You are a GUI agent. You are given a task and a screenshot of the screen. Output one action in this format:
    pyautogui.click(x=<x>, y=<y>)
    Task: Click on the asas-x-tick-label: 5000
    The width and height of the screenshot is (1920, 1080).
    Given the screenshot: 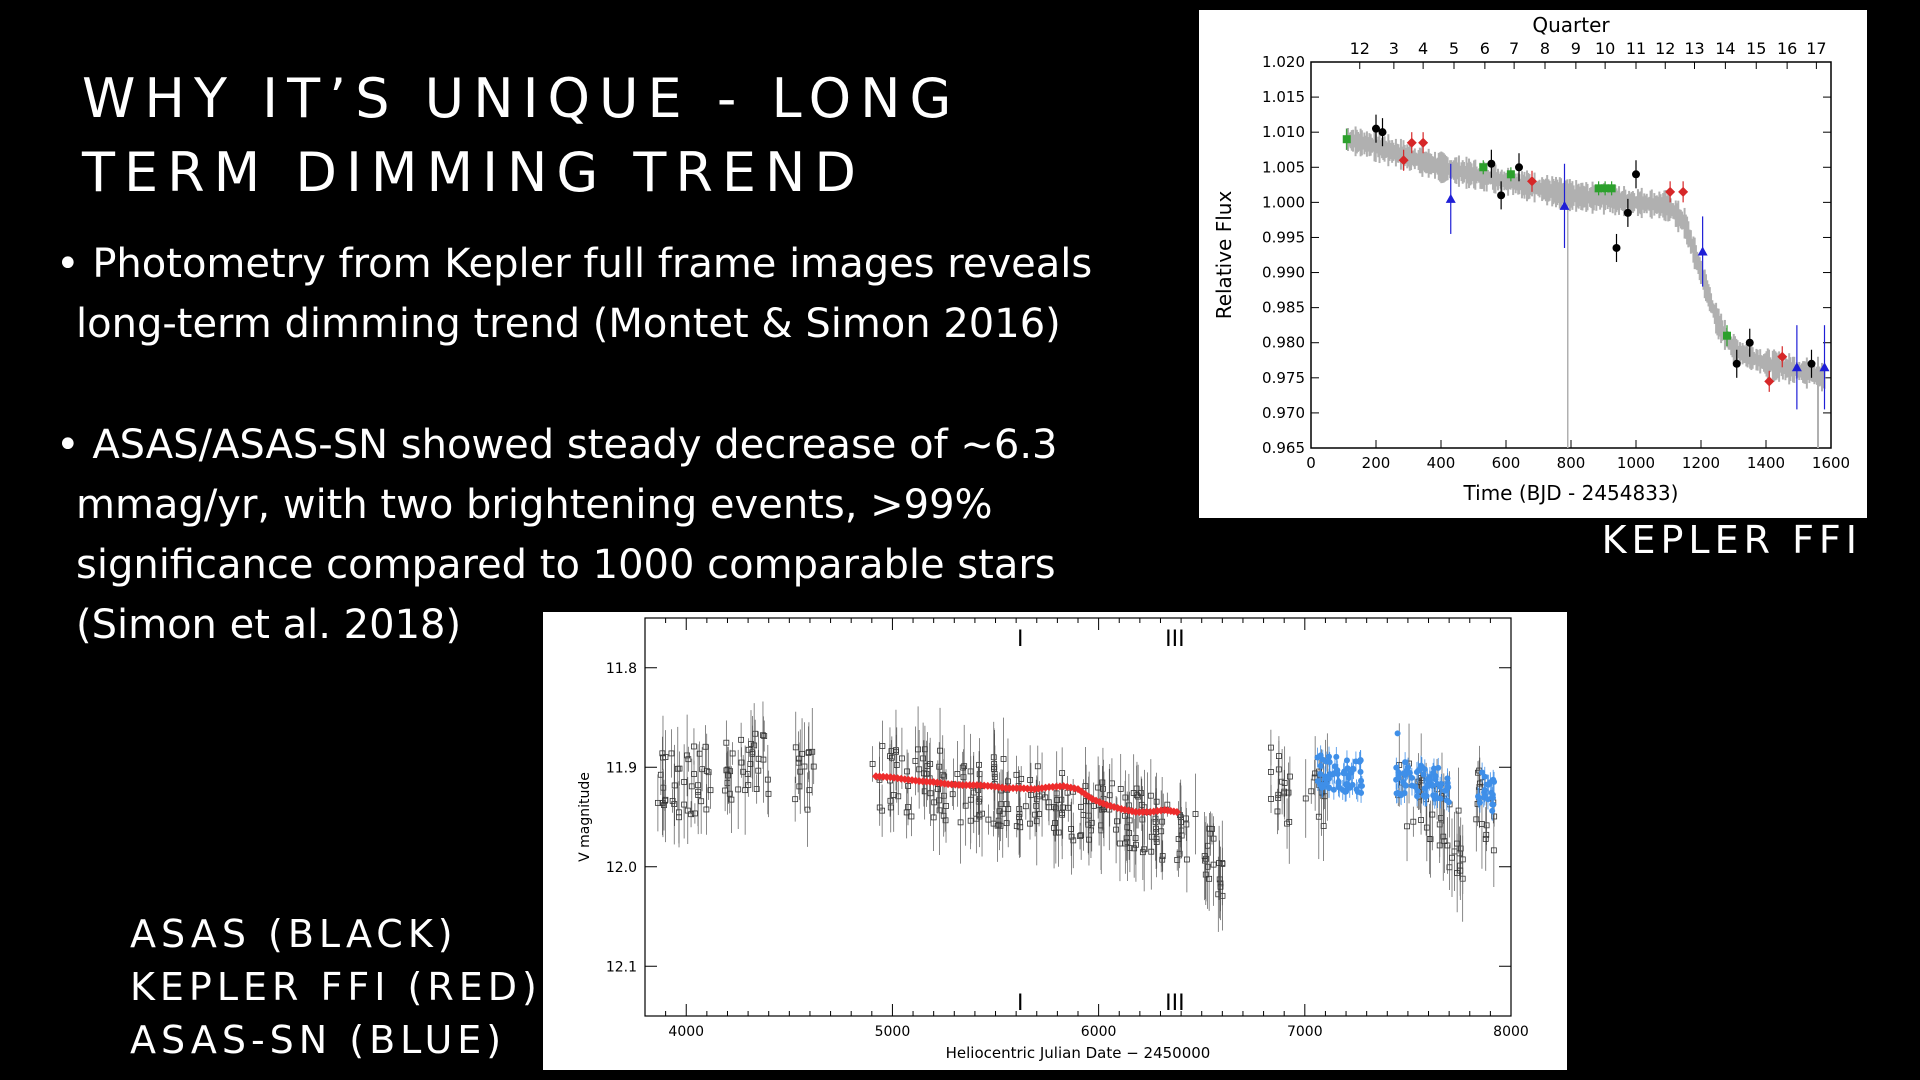 What is the action you would take?
    pyautogui.click(x=893, y=1032)
    